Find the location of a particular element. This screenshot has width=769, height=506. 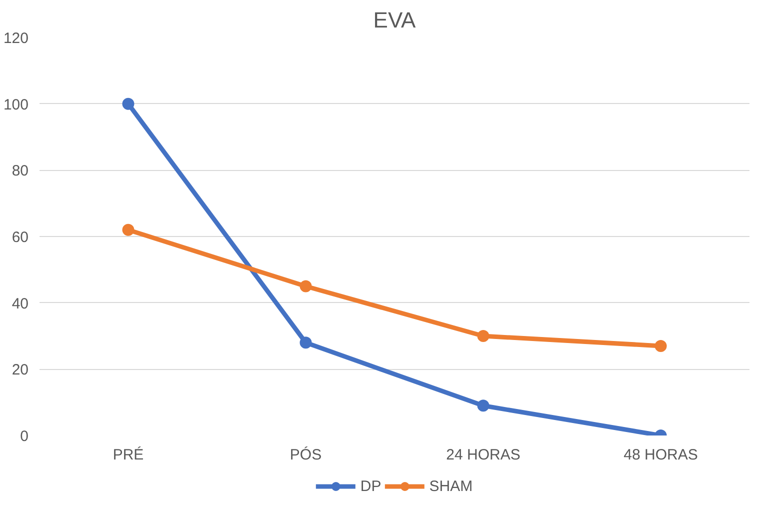

y-tick-label: 100 is located at coordinates (16, 105).